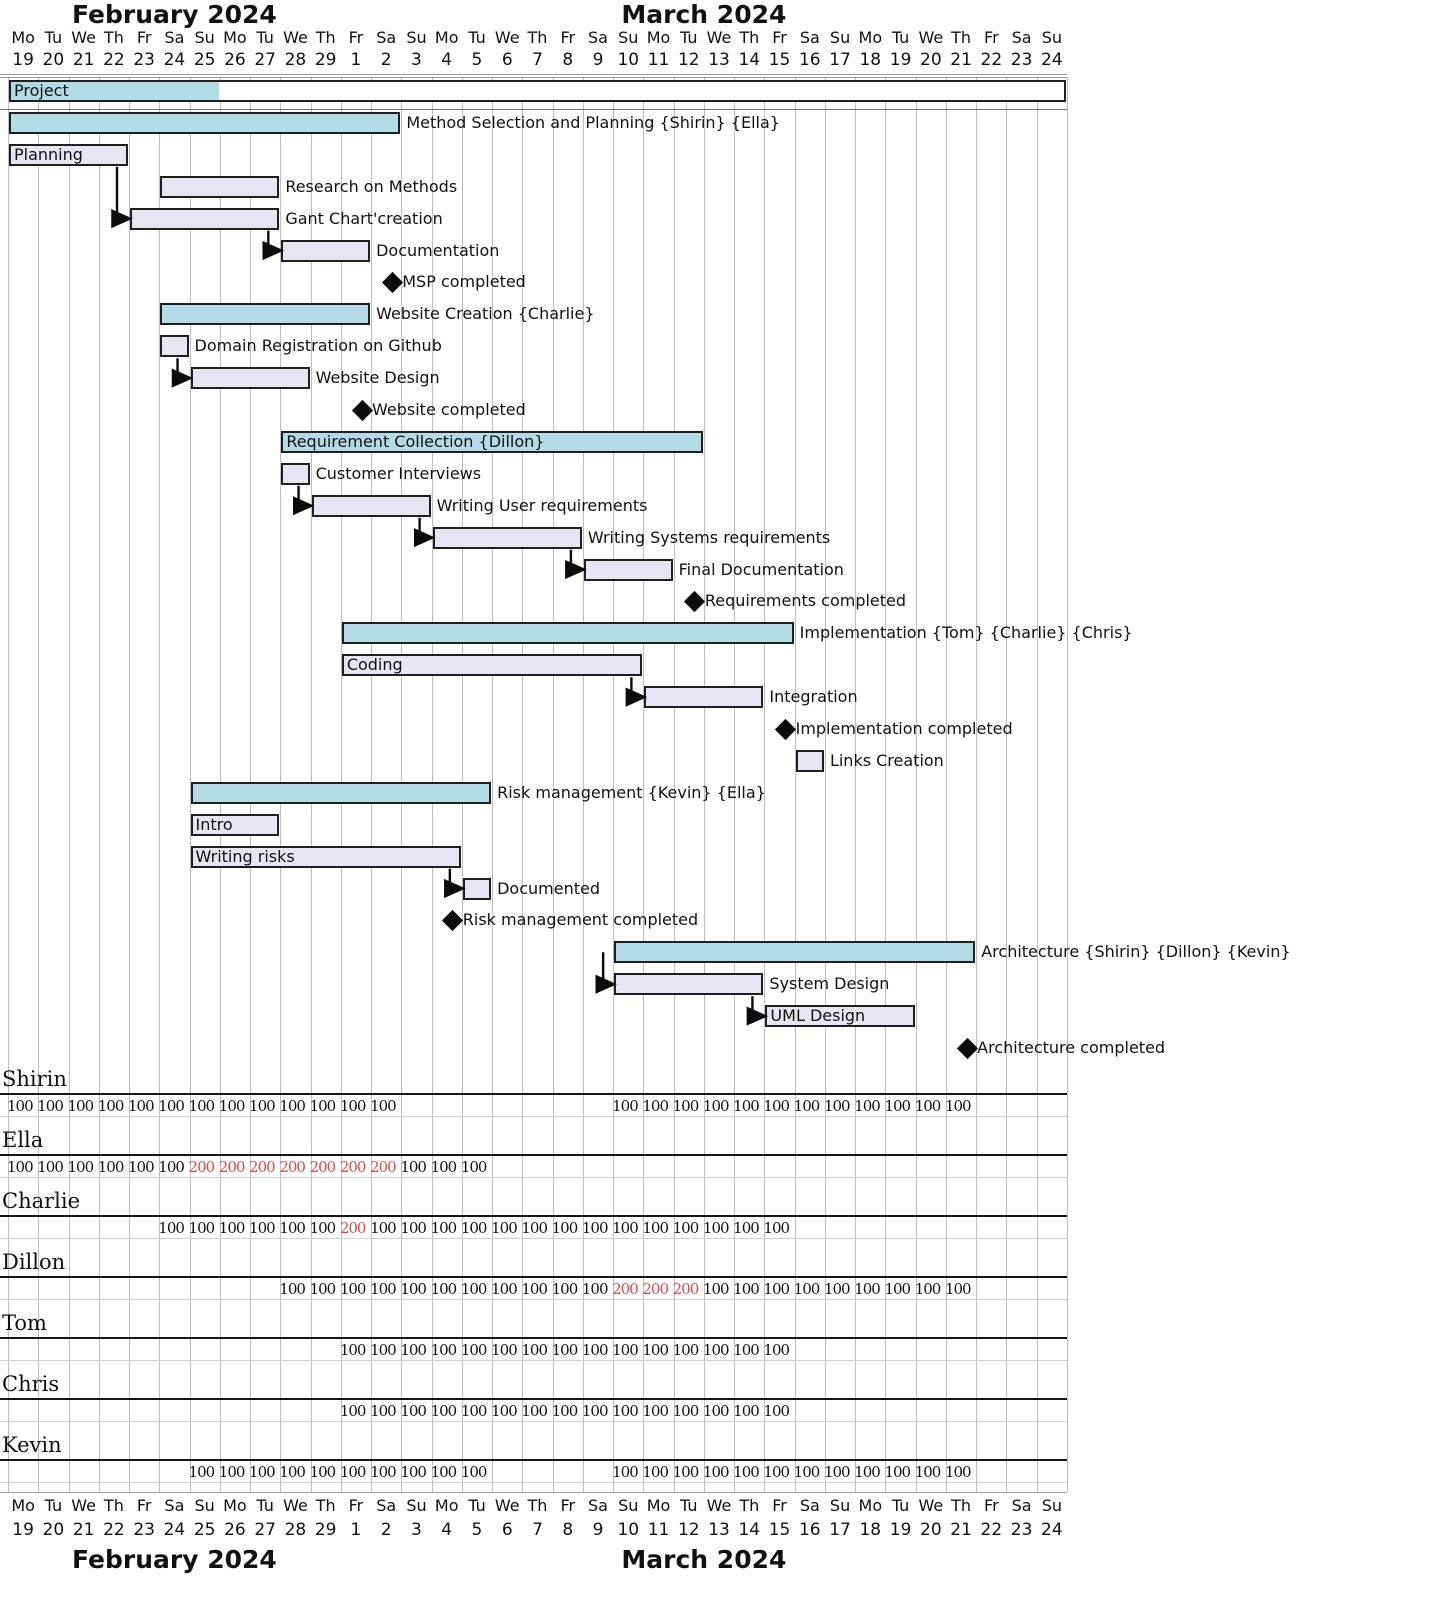 This screenshot has width=1433, height=1600. Describe the element at coordinates (900, 60) in the screenshot. I see `day-number: 19` at that location.